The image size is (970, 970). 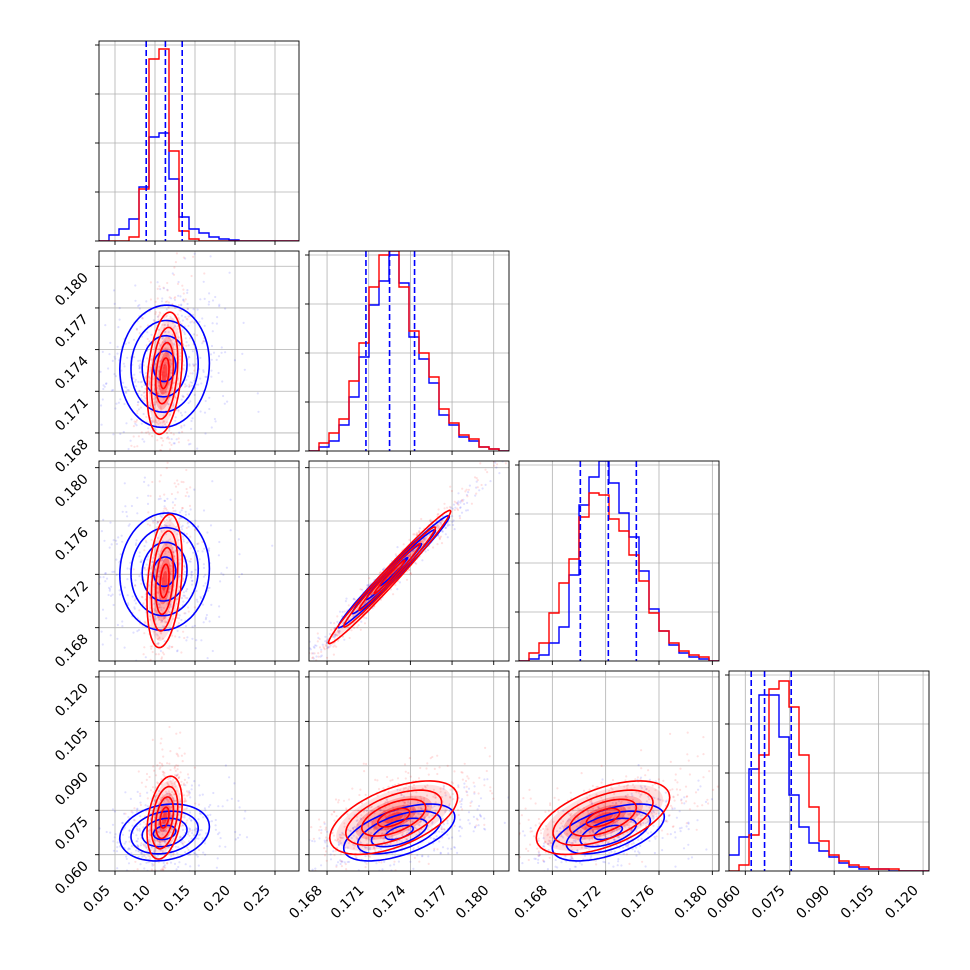 What do you see at coordinates (72, 456) in the screenshot?
I see `y-tick-label: 0.168` at bounding box center [72, 456].